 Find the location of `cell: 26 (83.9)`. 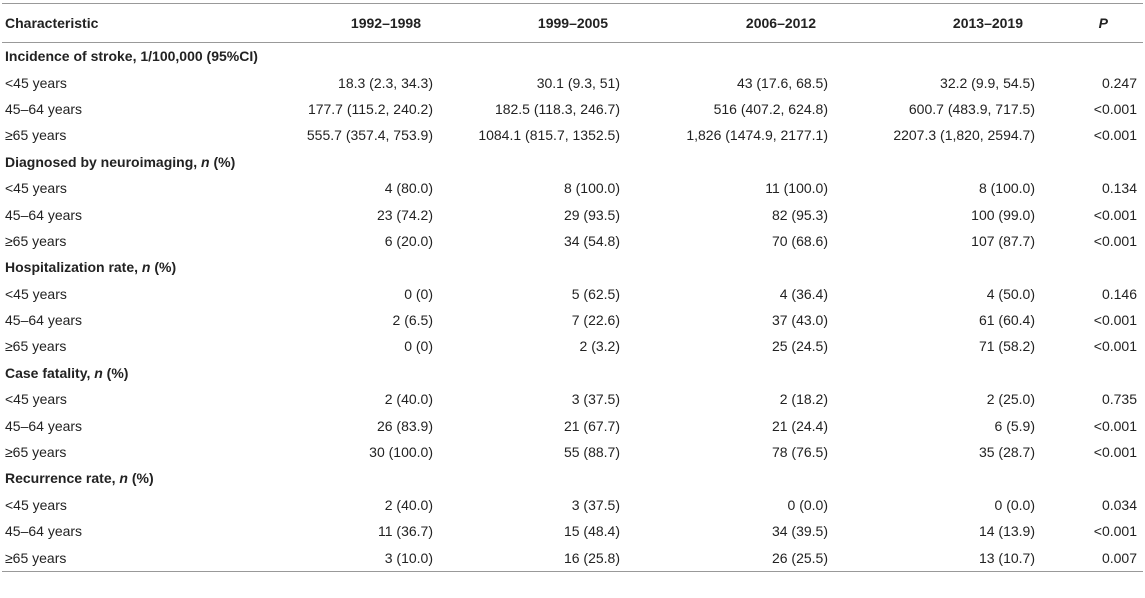

cell: 26 (83.9) is located at coordinates (404, 425).